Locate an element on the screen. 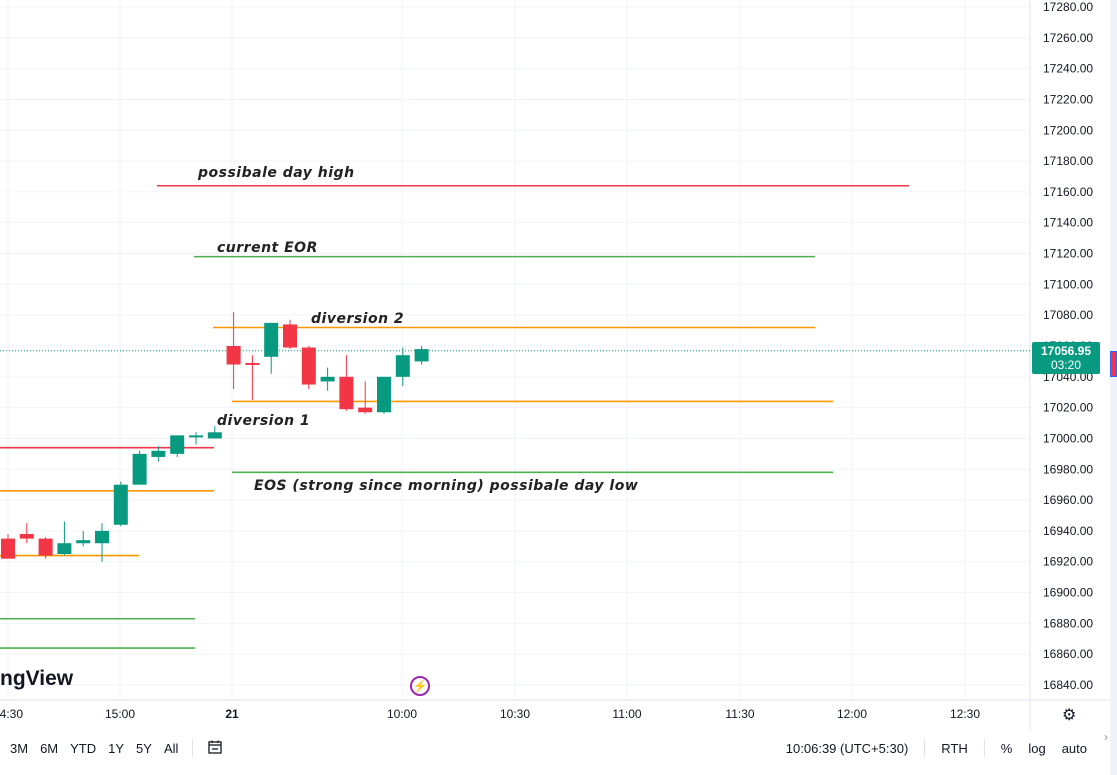 The width and height of the screenshot is (1117, 775). y-tick-label: 17080.00 is located at coordinates (1068, 315).